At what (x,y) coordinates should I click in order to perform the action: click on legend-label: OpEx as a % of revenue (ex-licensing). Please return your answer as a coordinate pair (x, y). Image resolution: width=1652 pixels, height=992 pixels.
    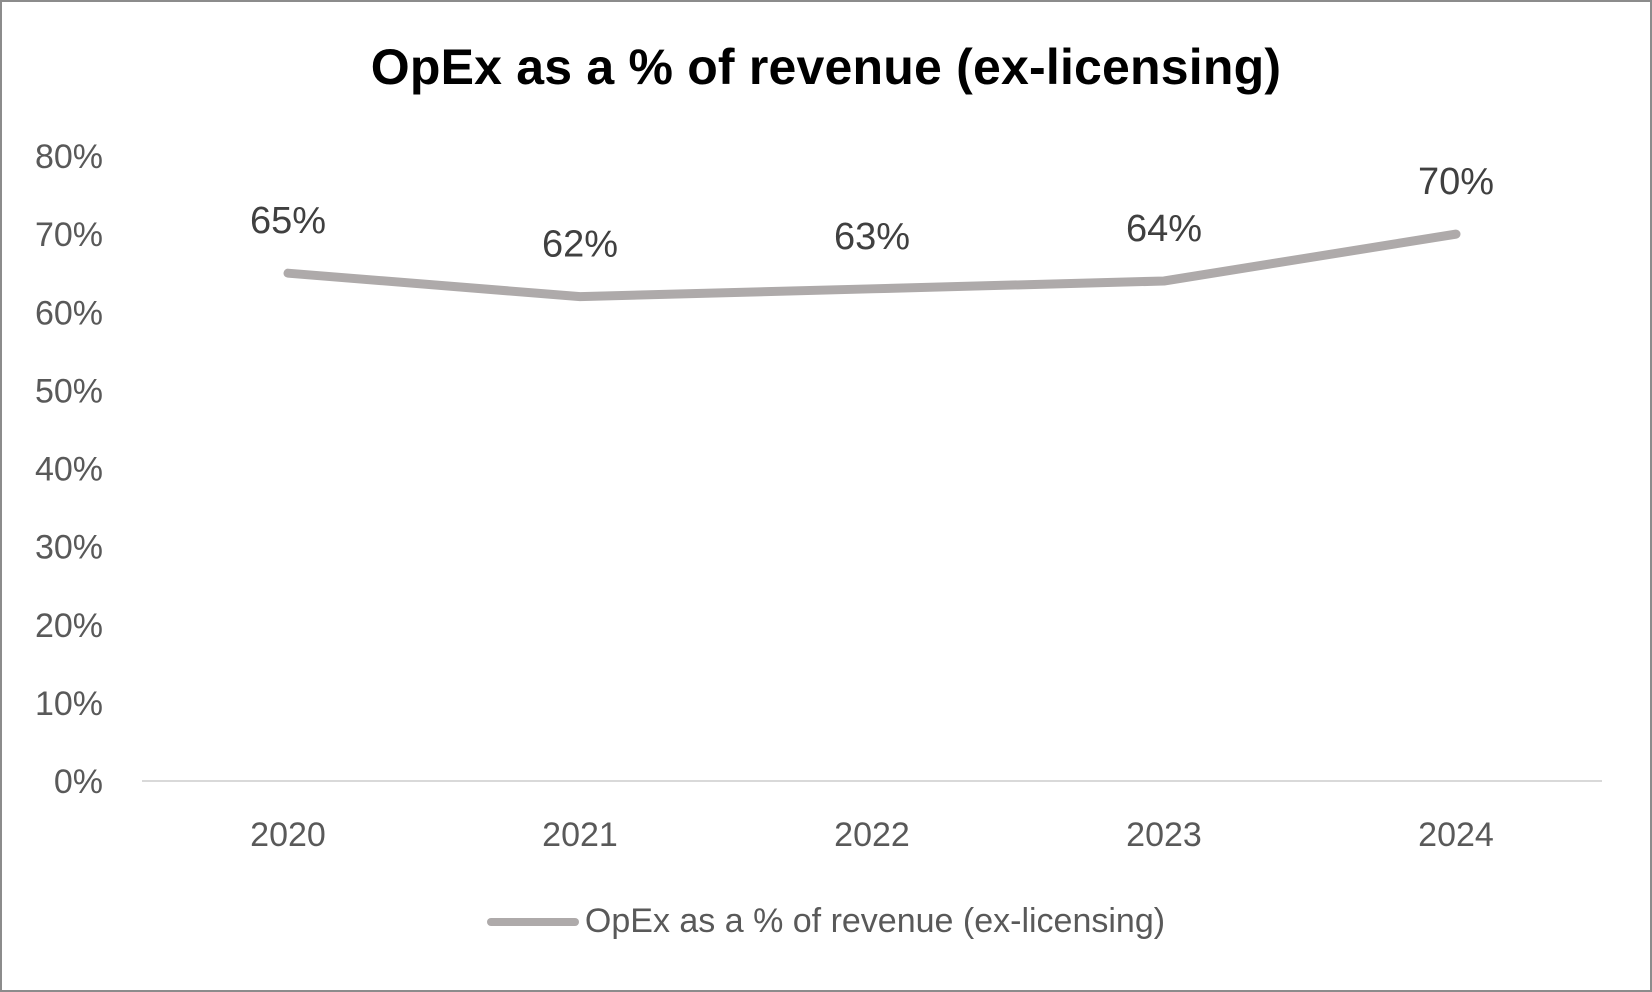
    Looking at the image, I should click on (875, 921).